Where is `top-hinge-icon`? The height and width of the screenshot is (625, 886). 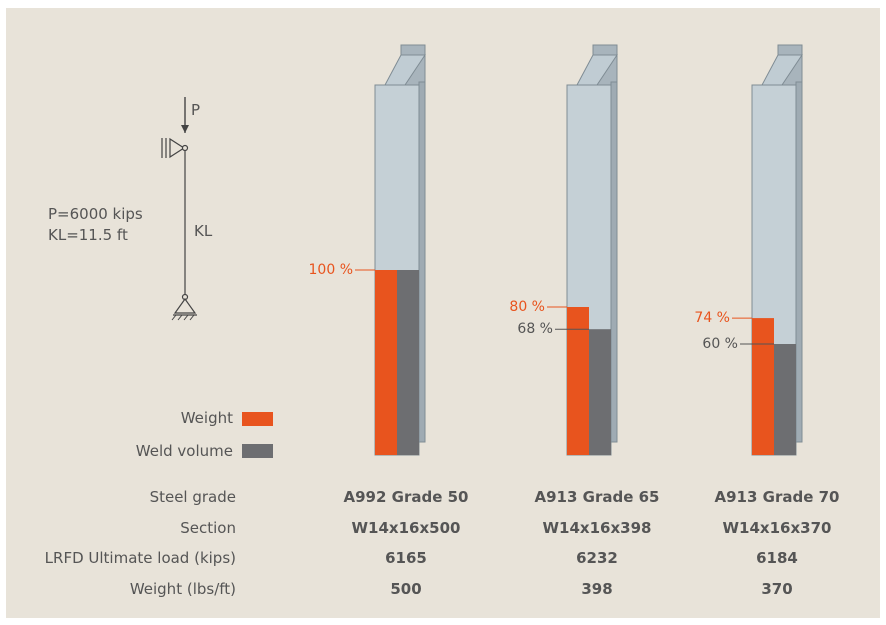 top-hinge-icon is located at coordinates (185, 148).